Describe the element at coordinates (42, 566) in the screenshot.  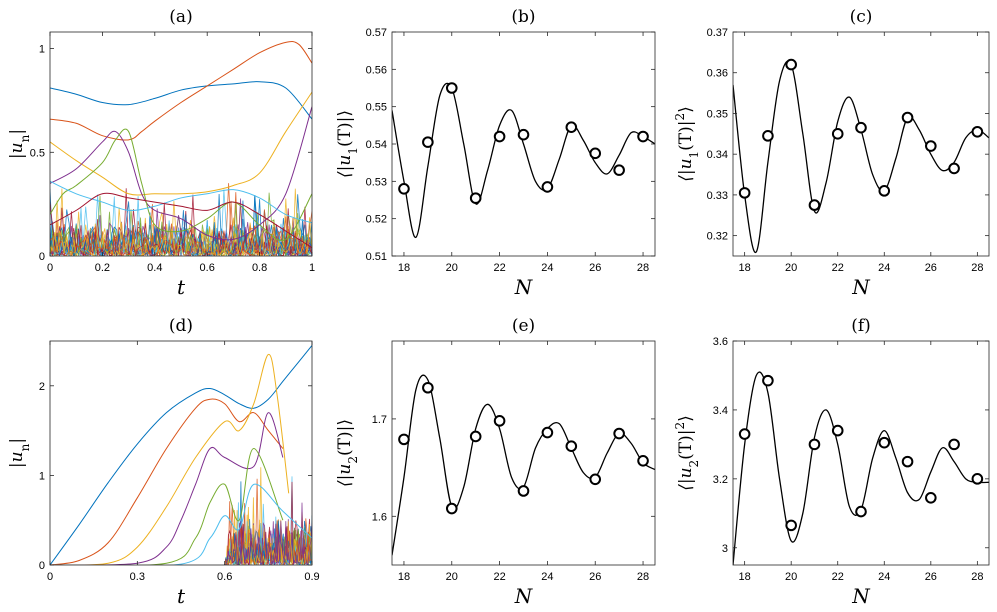
I see `y-tick-label: 0` at that location.